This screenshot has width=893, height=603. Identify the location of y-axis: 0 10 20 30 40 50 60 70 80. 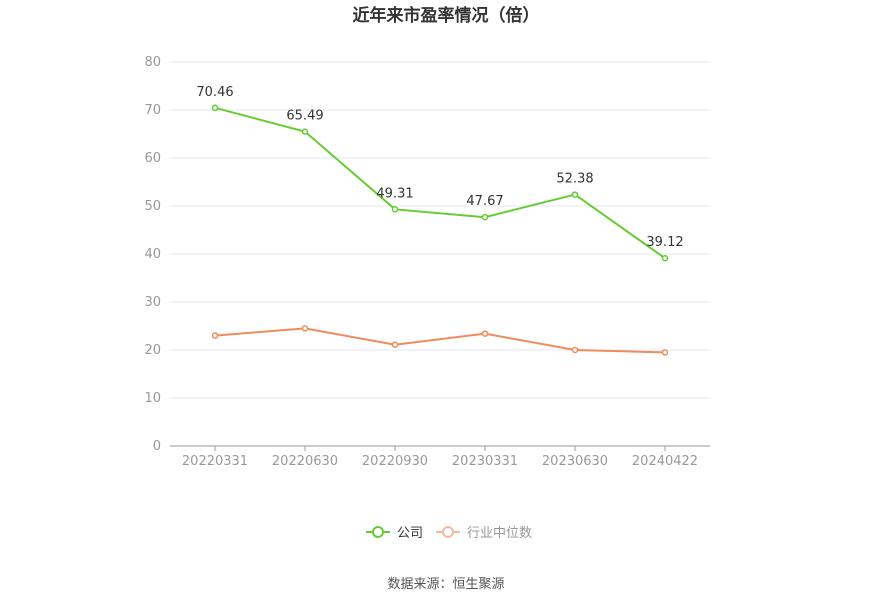
(152, 254).